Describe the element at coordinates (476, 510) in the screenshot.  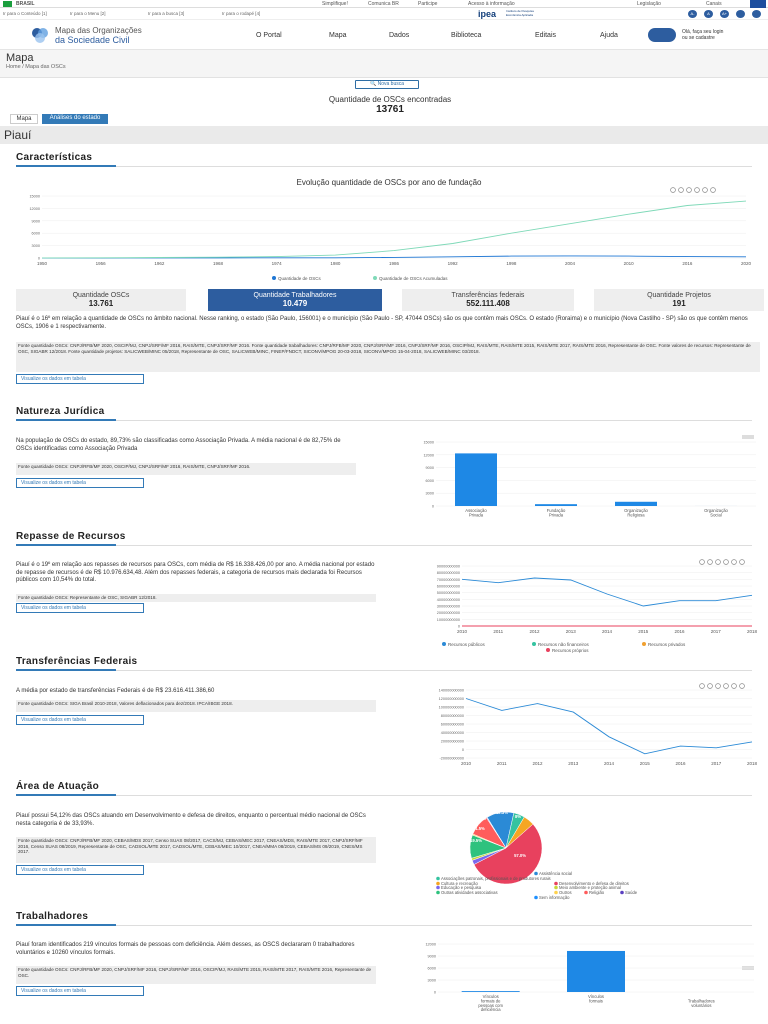
I see `x-tick-label: Associação` at that location.